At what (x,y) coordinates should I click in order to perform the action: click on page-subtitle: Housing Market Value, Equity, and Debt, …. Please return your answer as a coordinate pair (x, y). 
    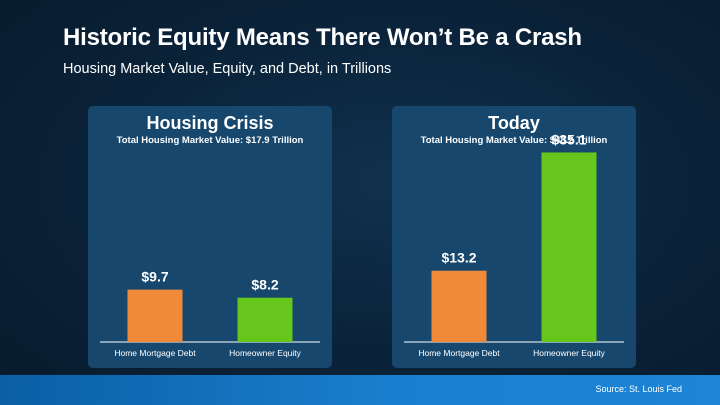
    Looking at the image, I should click on (227, 69).